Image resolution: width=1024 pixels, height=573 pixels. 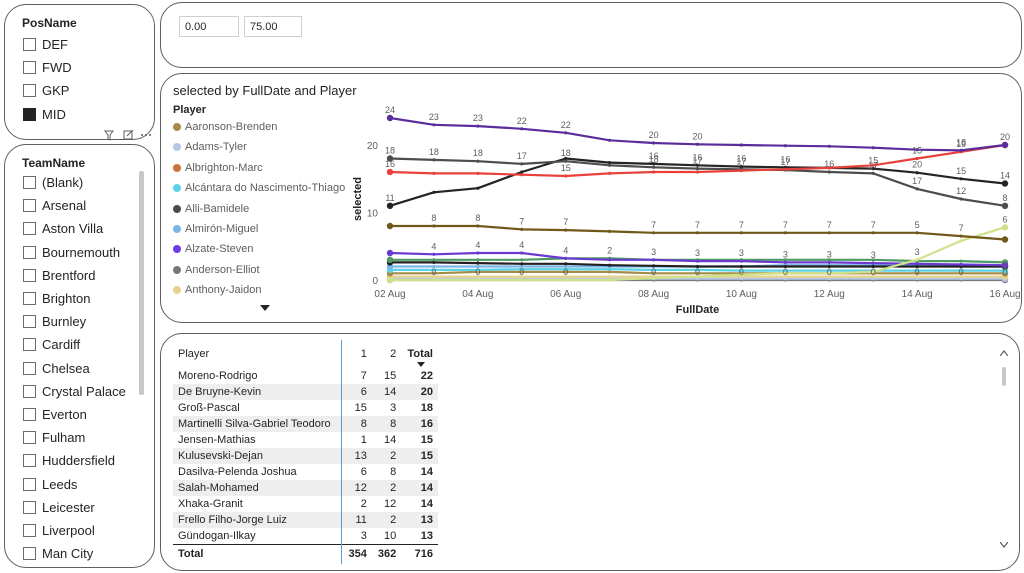 I want to click on team-option: Chelsea, so click(x=74, y=368).